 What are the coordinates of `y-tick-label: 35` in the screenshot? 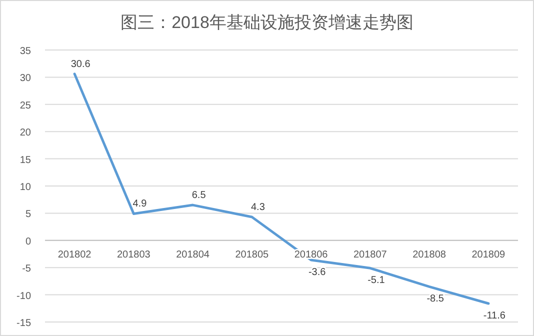 It's located at (26, 51).